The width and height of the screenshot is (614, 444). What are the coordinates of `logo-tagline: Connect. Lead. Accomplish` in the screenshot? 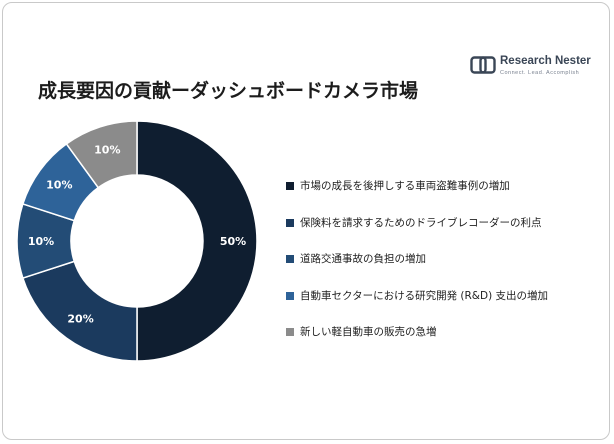 It's located at (540, 73).